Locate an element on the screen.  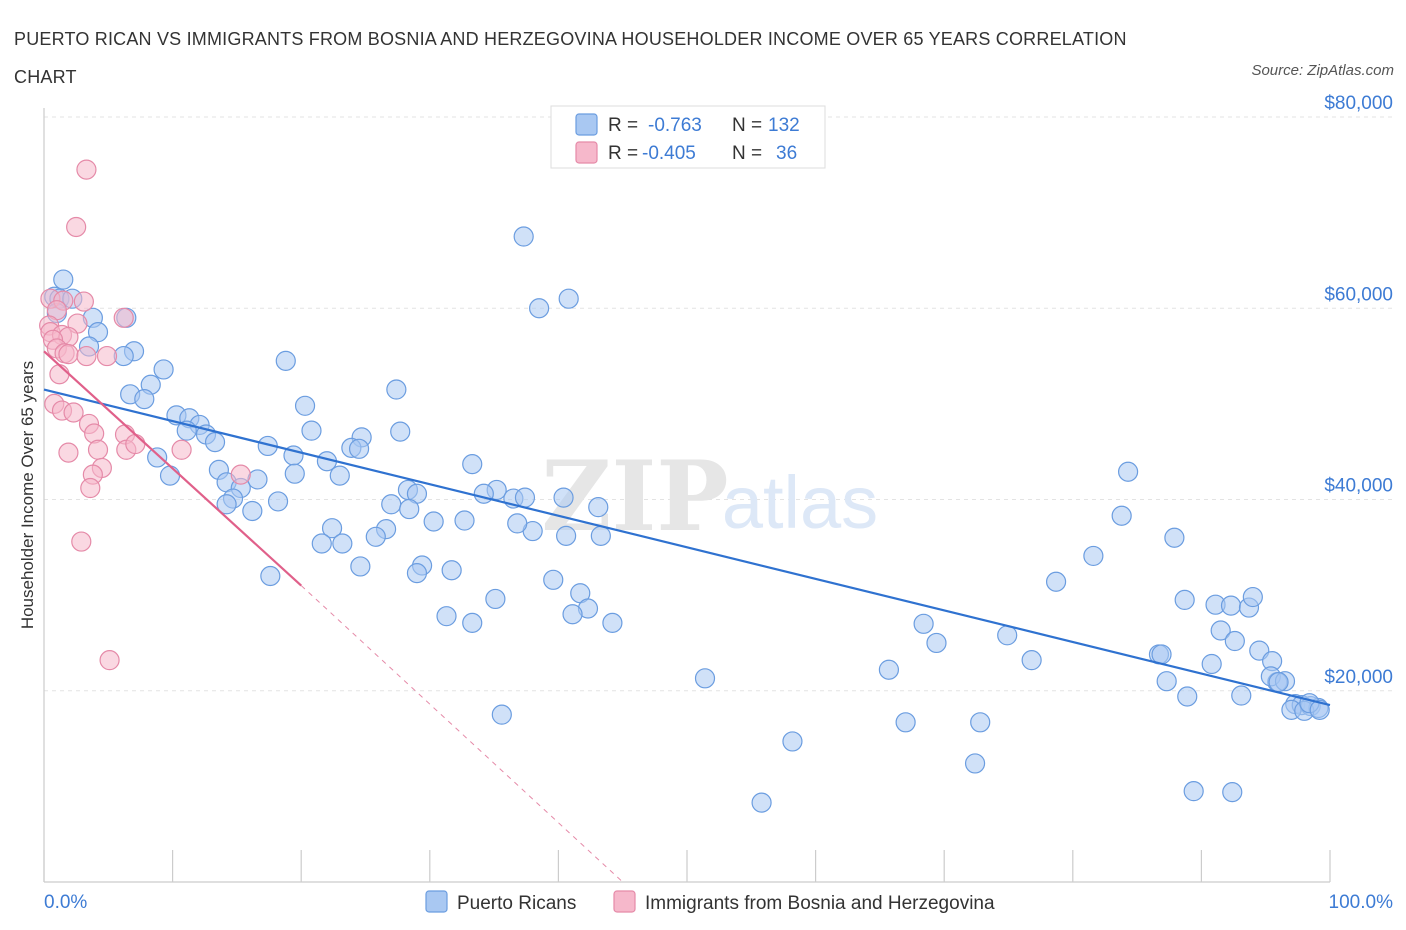
legend-n-value-2: 36 is located at coordinates (786, 153).